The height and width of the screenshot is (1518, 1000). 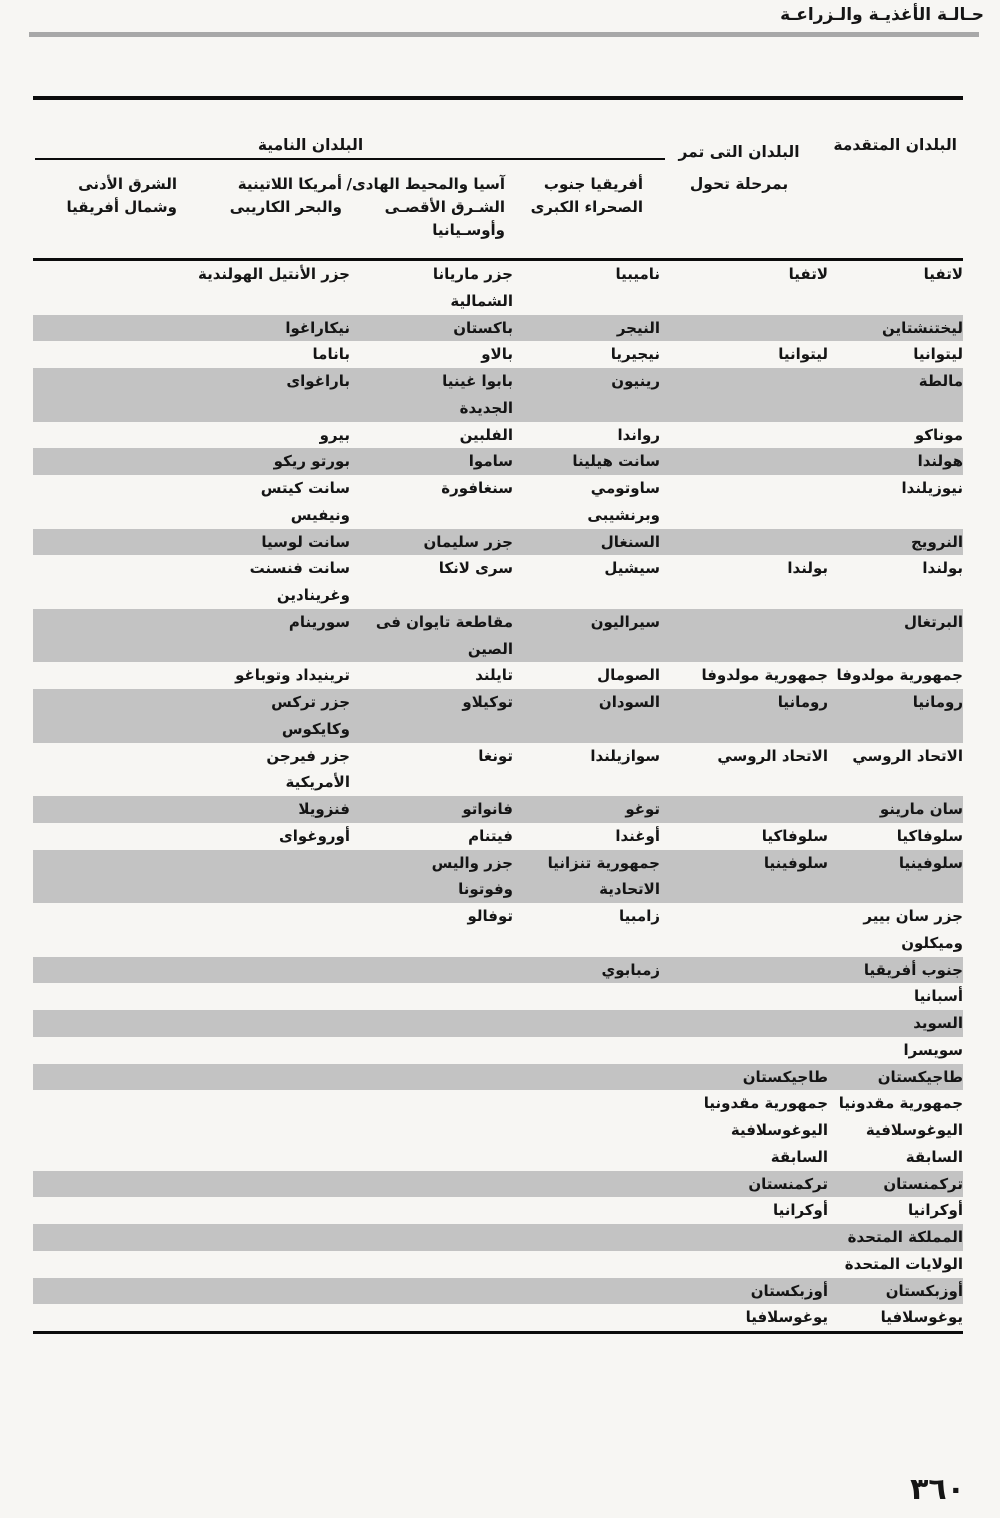 I want to click on cell-developed: طاجيكستان, so click(x=895, y=1077).